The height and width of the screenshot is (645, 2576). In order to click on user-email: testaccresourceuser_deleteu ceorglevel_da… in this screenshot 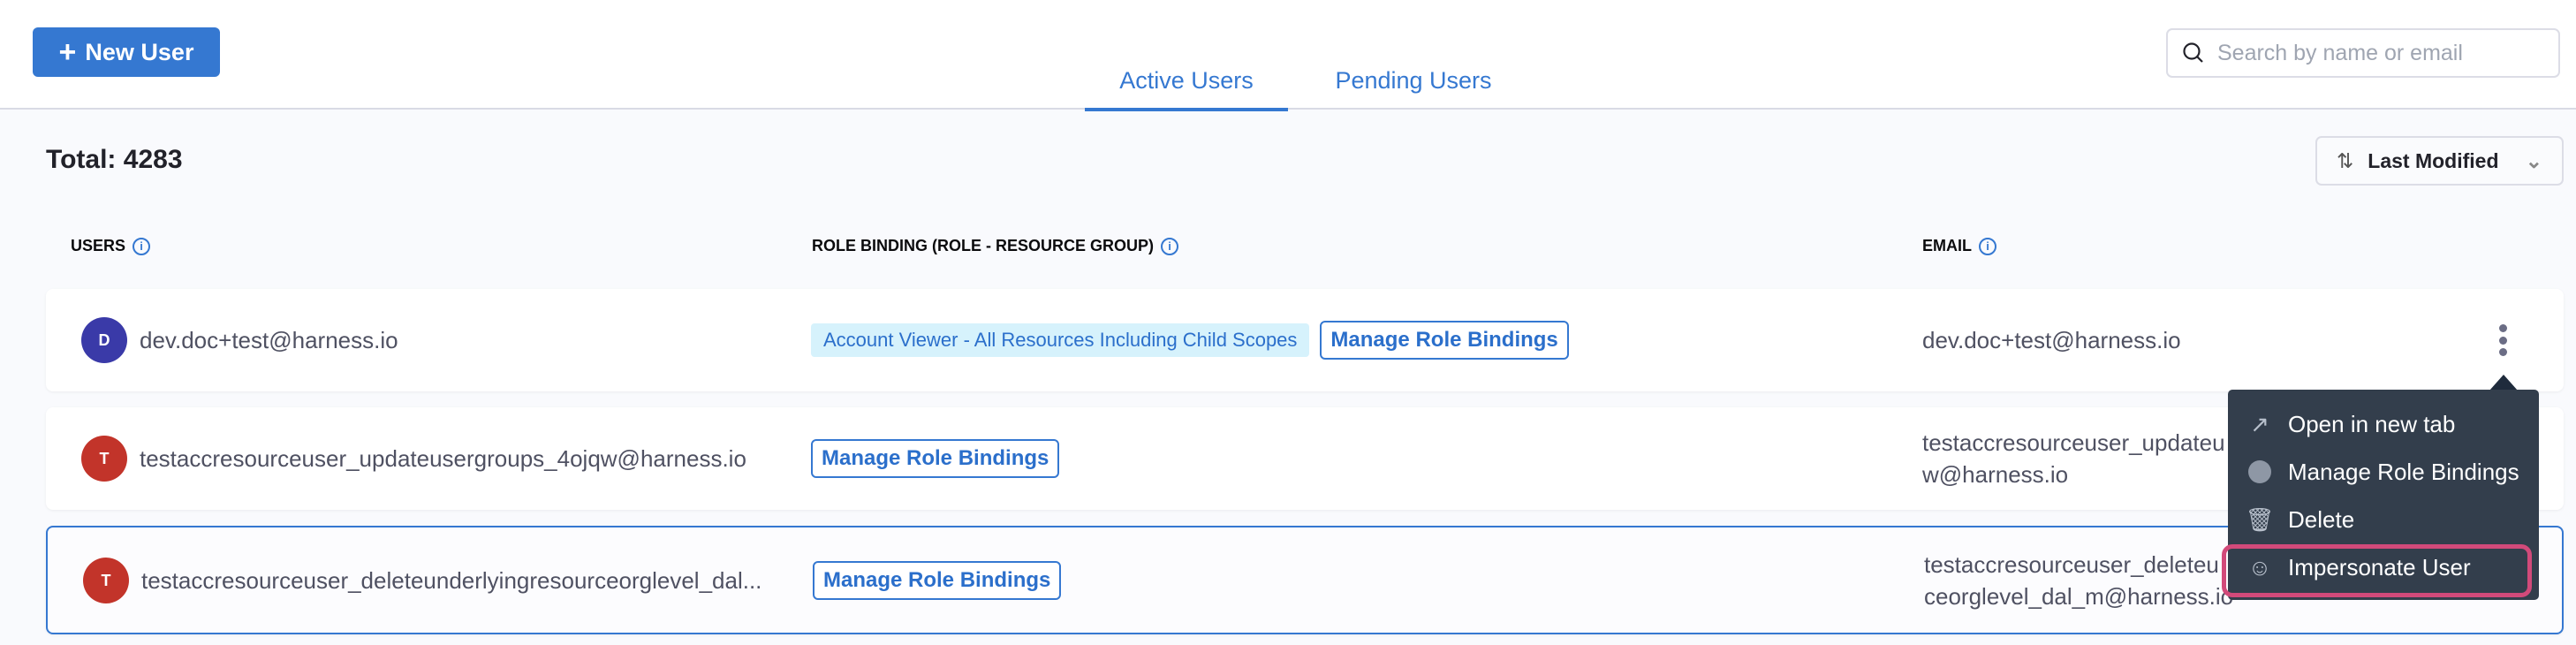, I will do `click(2079, 580)`.